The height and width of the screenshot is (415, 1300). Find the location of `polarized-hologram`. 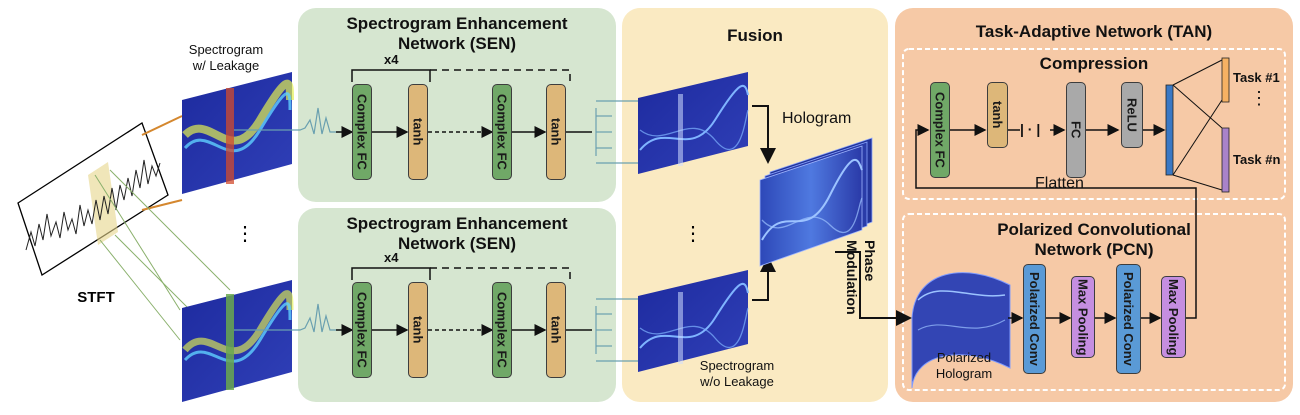

polarized-hologram is located at coordinates (961, 330).